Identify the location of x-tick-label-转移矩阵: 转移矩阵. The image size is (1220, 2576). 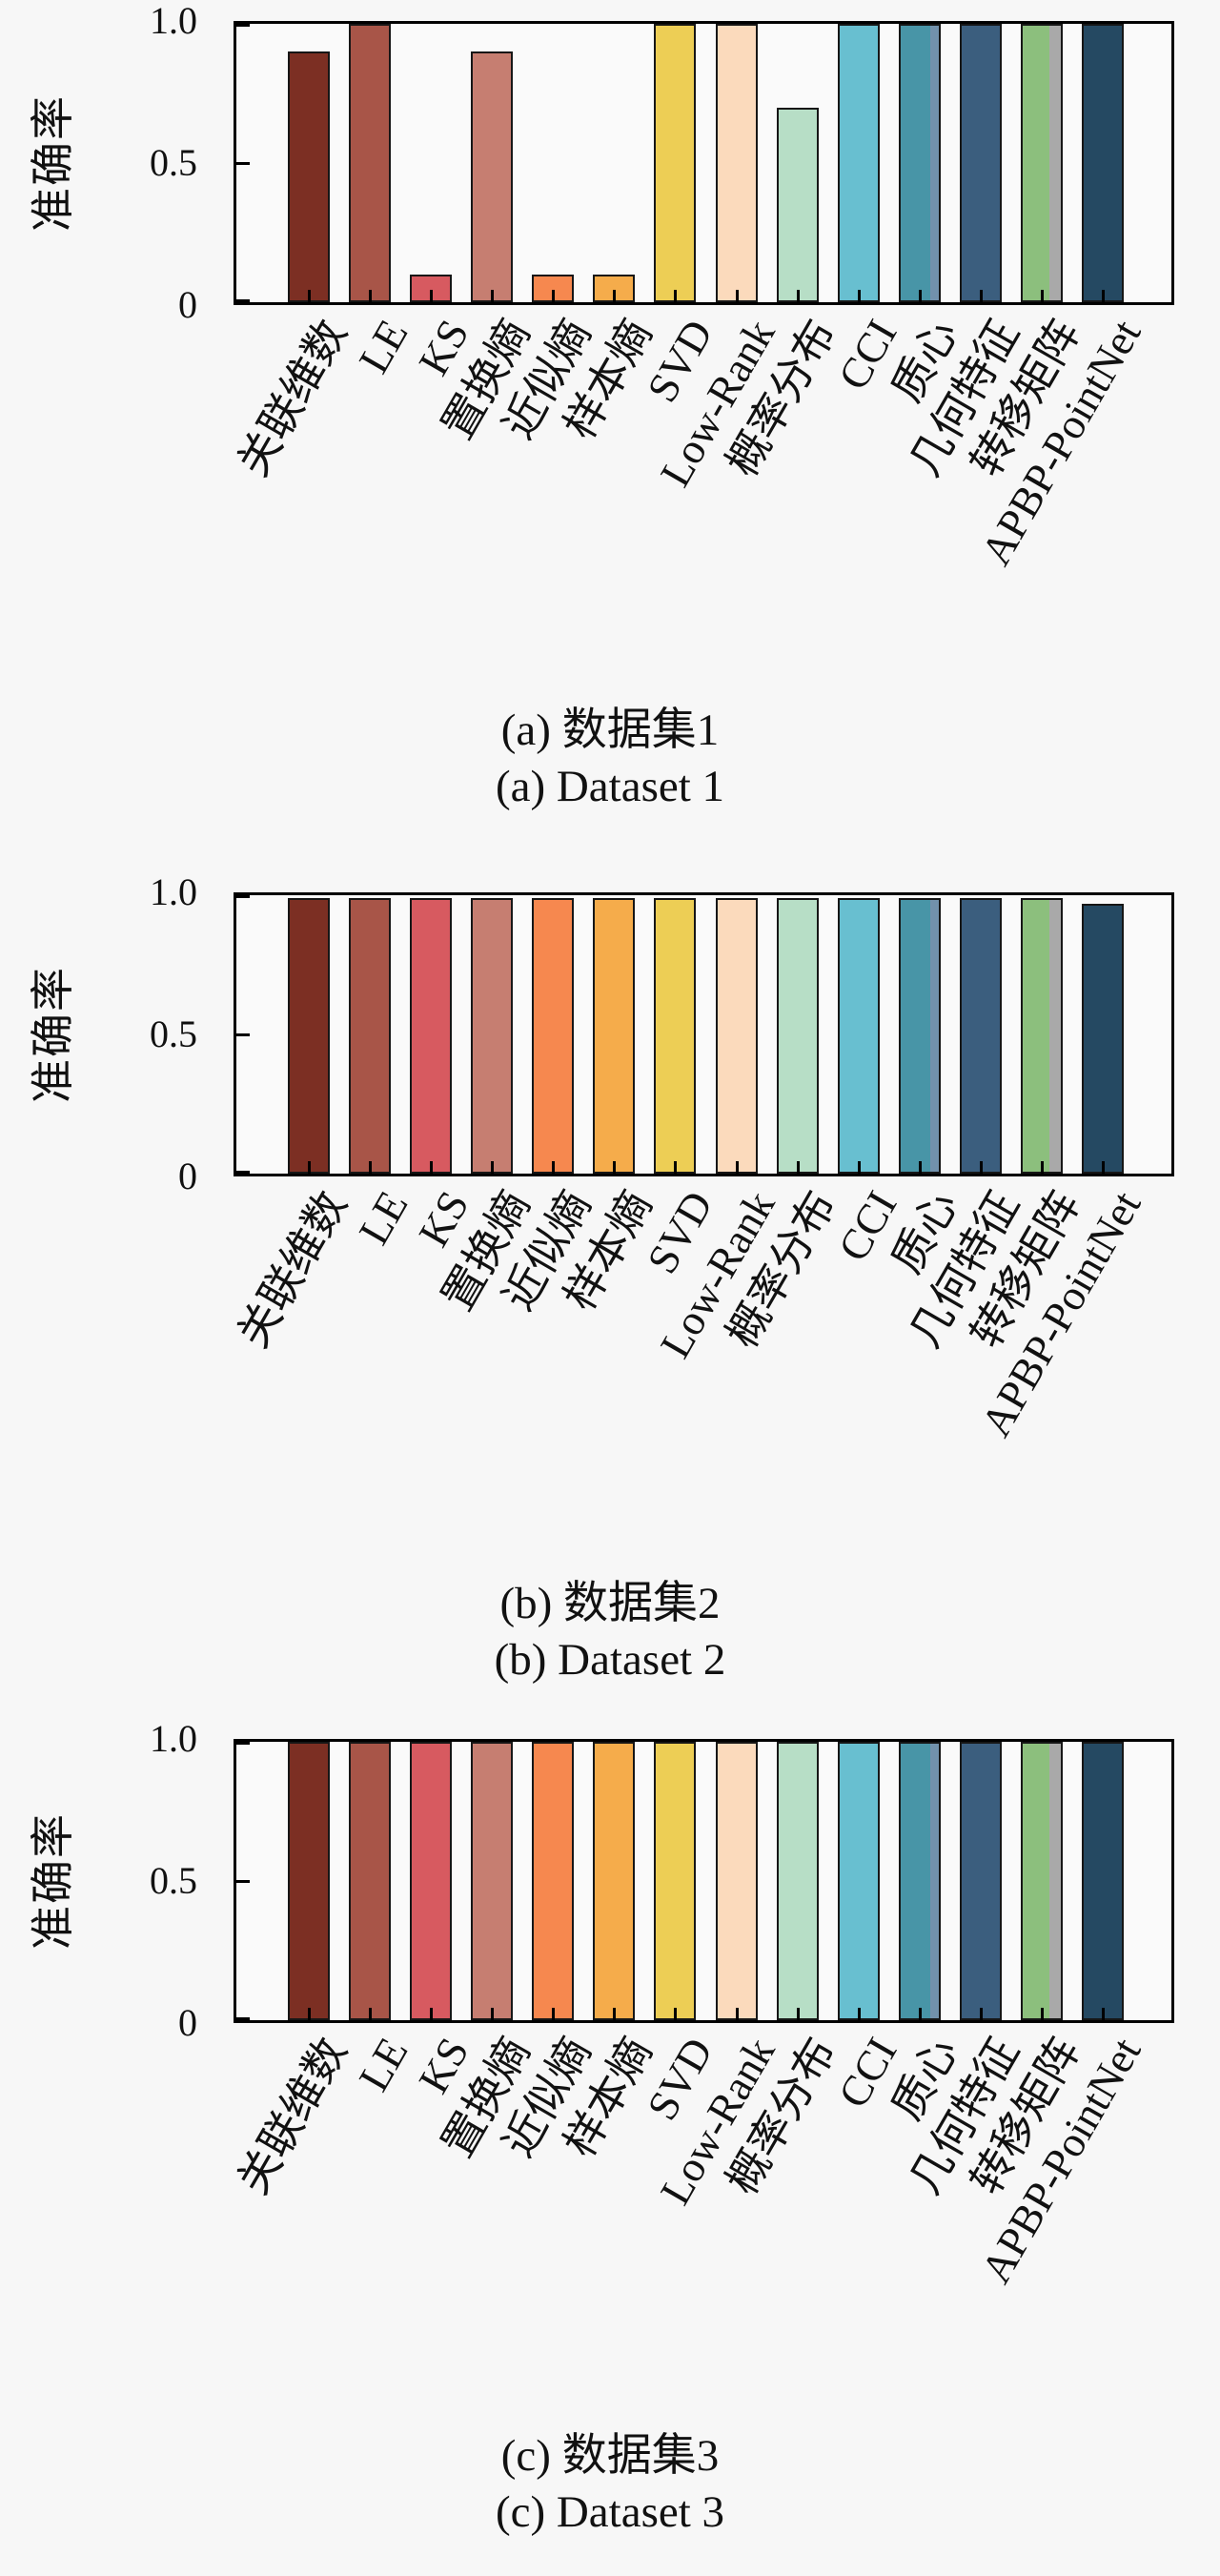
(1025, 2116).